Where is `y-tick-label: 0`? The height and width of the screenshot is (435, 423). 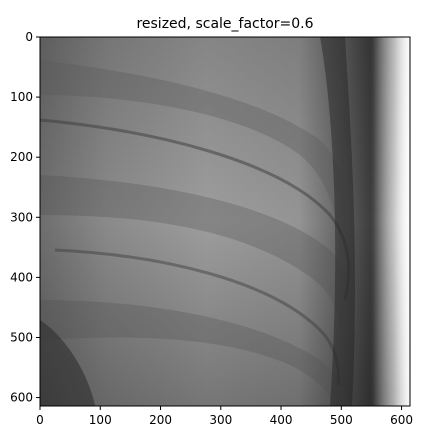 y-tick-label: 0 is located at coordinates (29, 37).